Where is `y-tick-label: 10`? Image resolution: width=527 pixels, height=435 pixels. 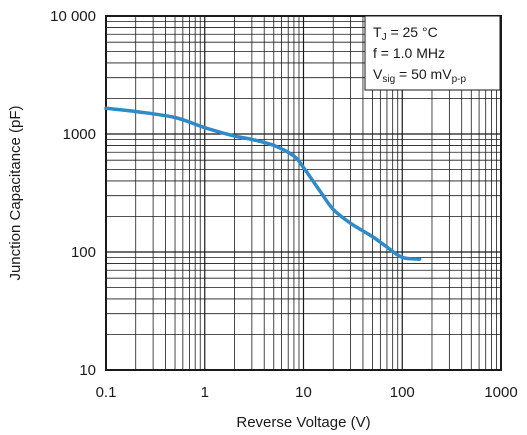
y-tick-label: 10 is located at coordinates (87, 370).